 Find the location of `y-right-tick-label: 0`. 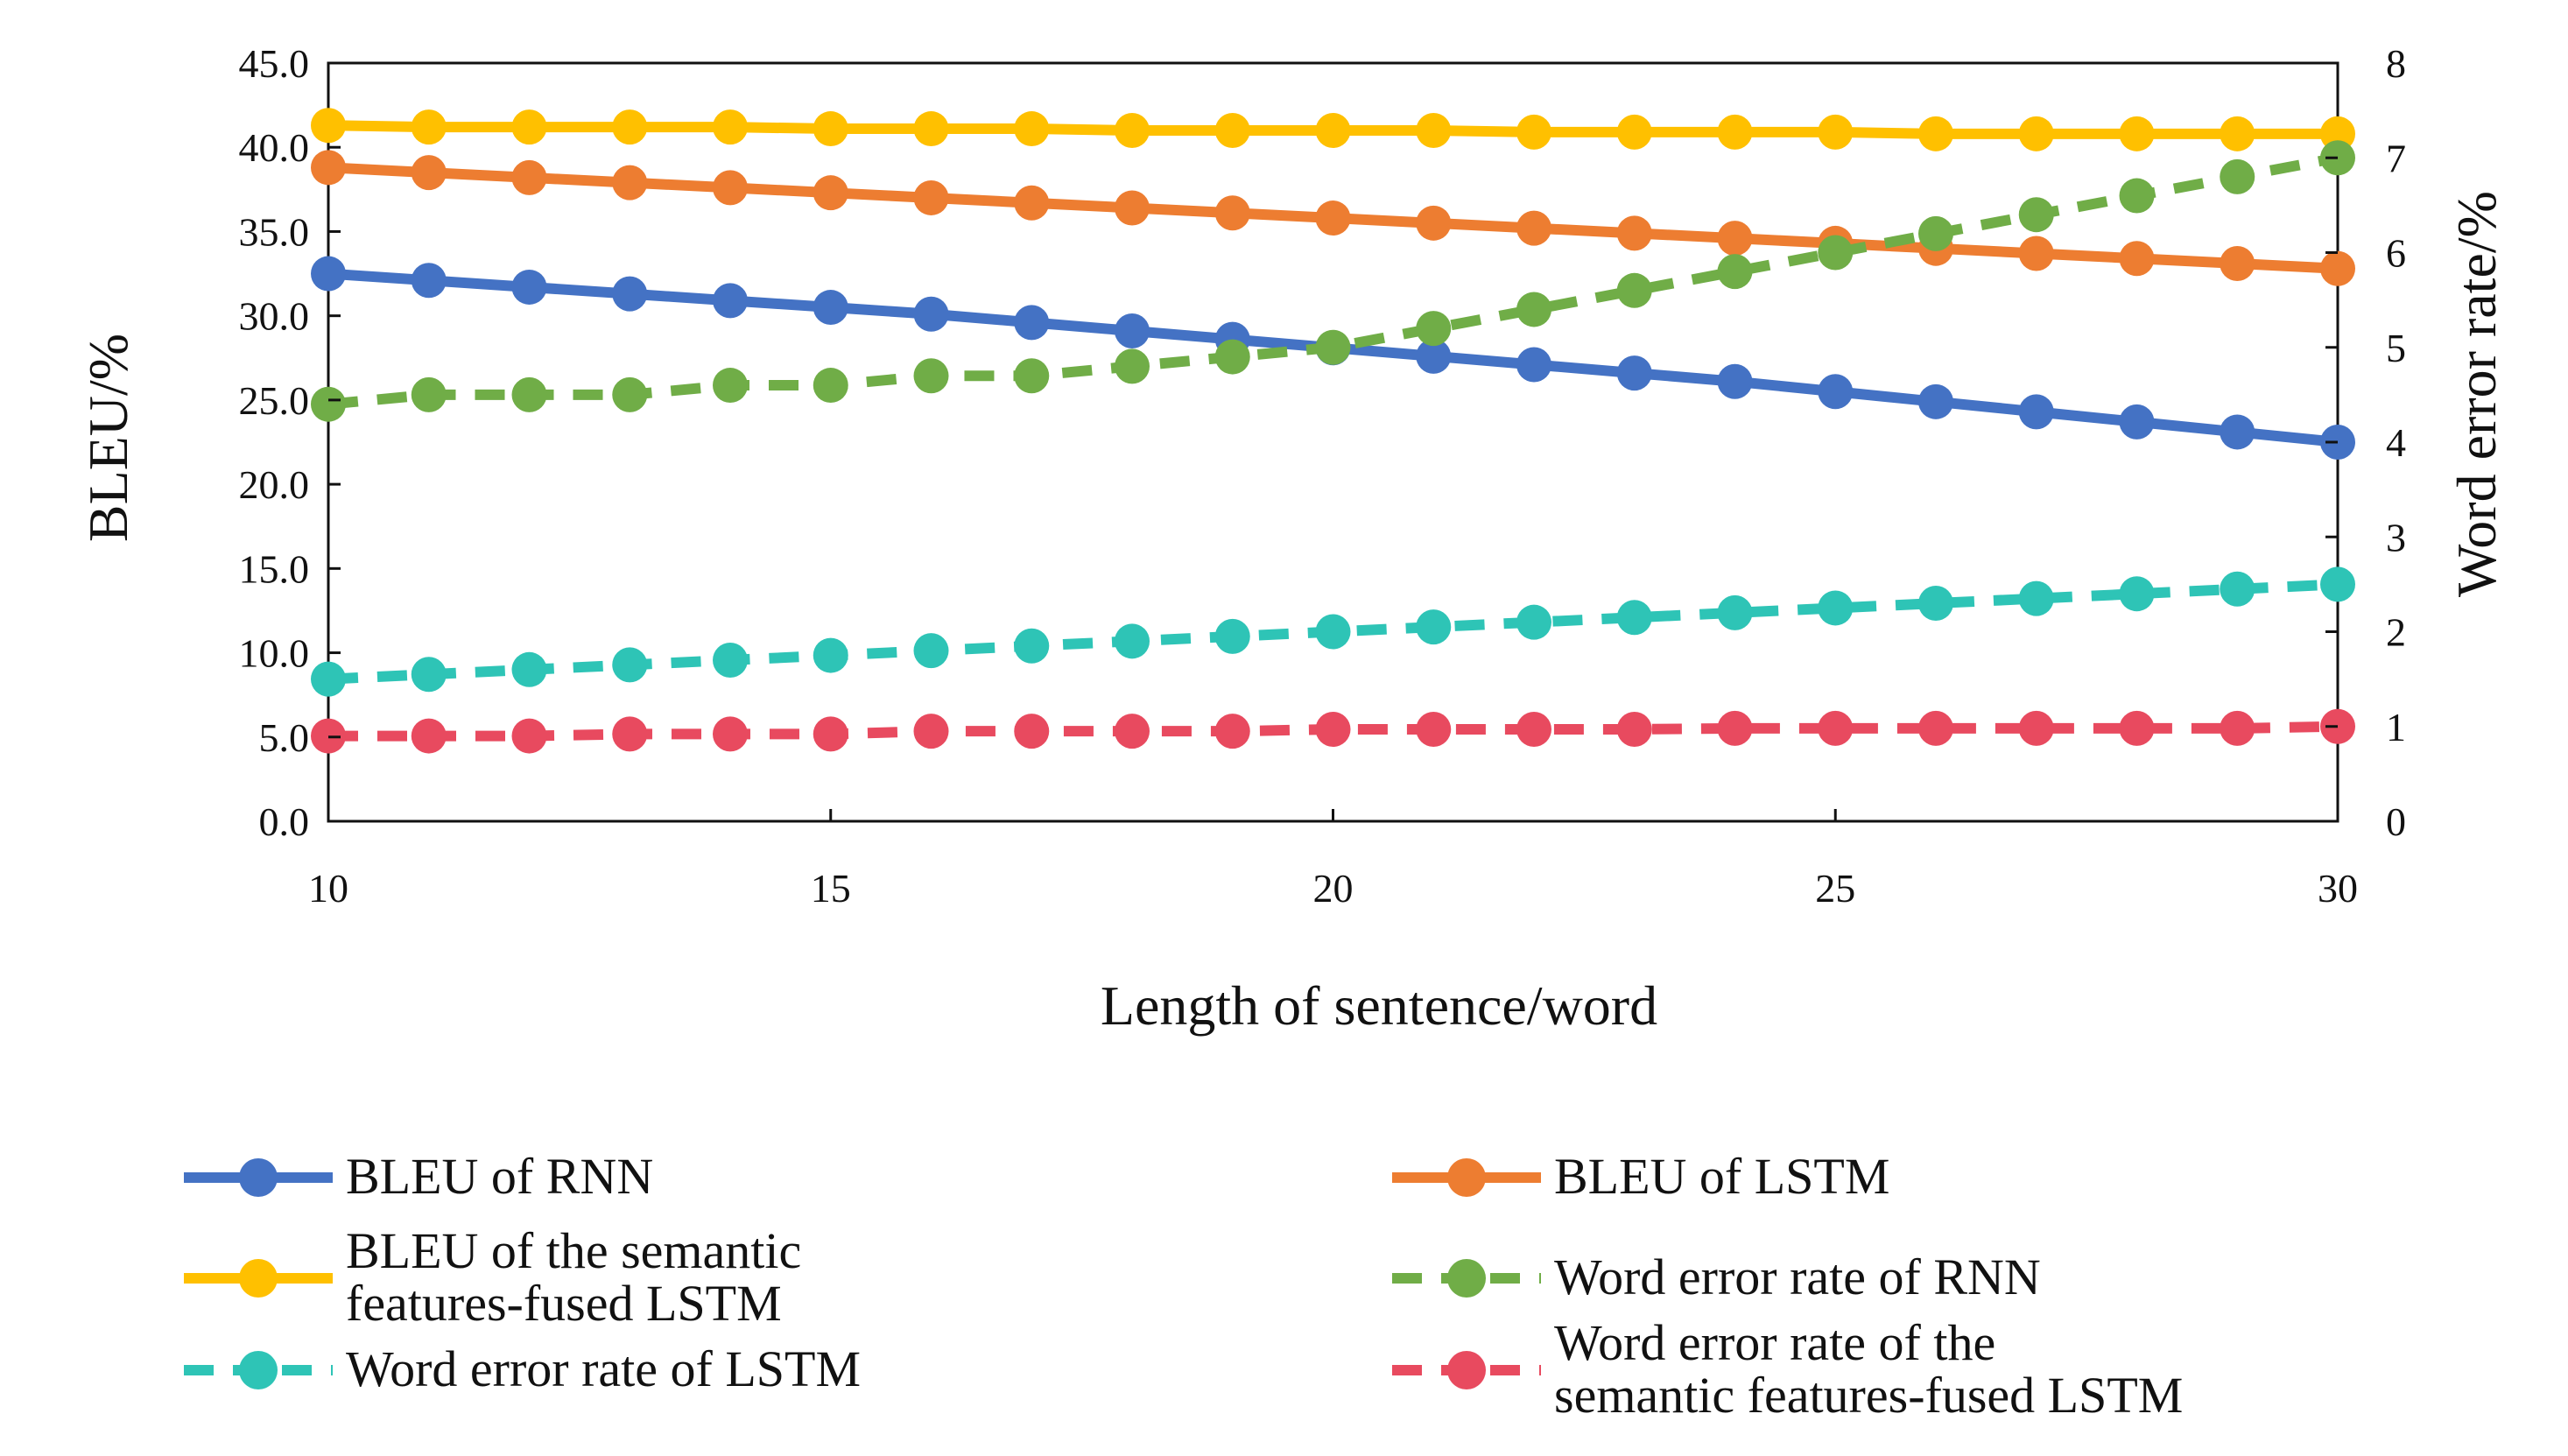

y-right-tick-label: 0 is located at coordinates (2396, 821).